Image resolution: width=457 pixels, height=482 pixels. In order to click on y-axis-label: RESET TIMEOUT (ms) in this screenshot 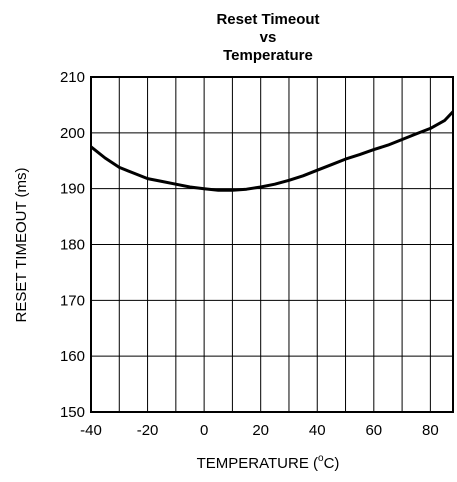, I will do `click(21, 244)`.